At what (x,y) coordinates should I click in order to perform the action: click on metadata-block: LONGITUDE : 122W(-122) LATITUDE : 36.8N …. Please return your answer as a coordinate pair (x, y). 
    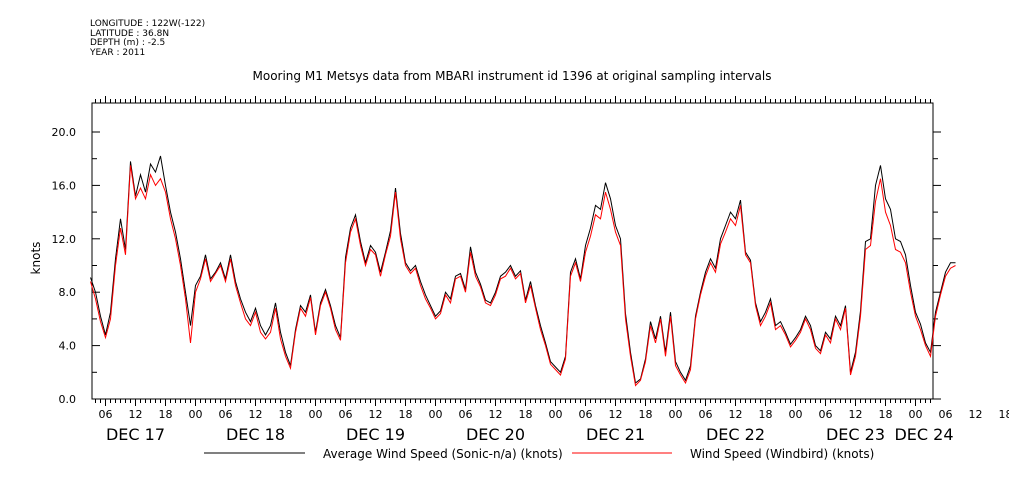
    Looking at the image, I should click on (148, 38).